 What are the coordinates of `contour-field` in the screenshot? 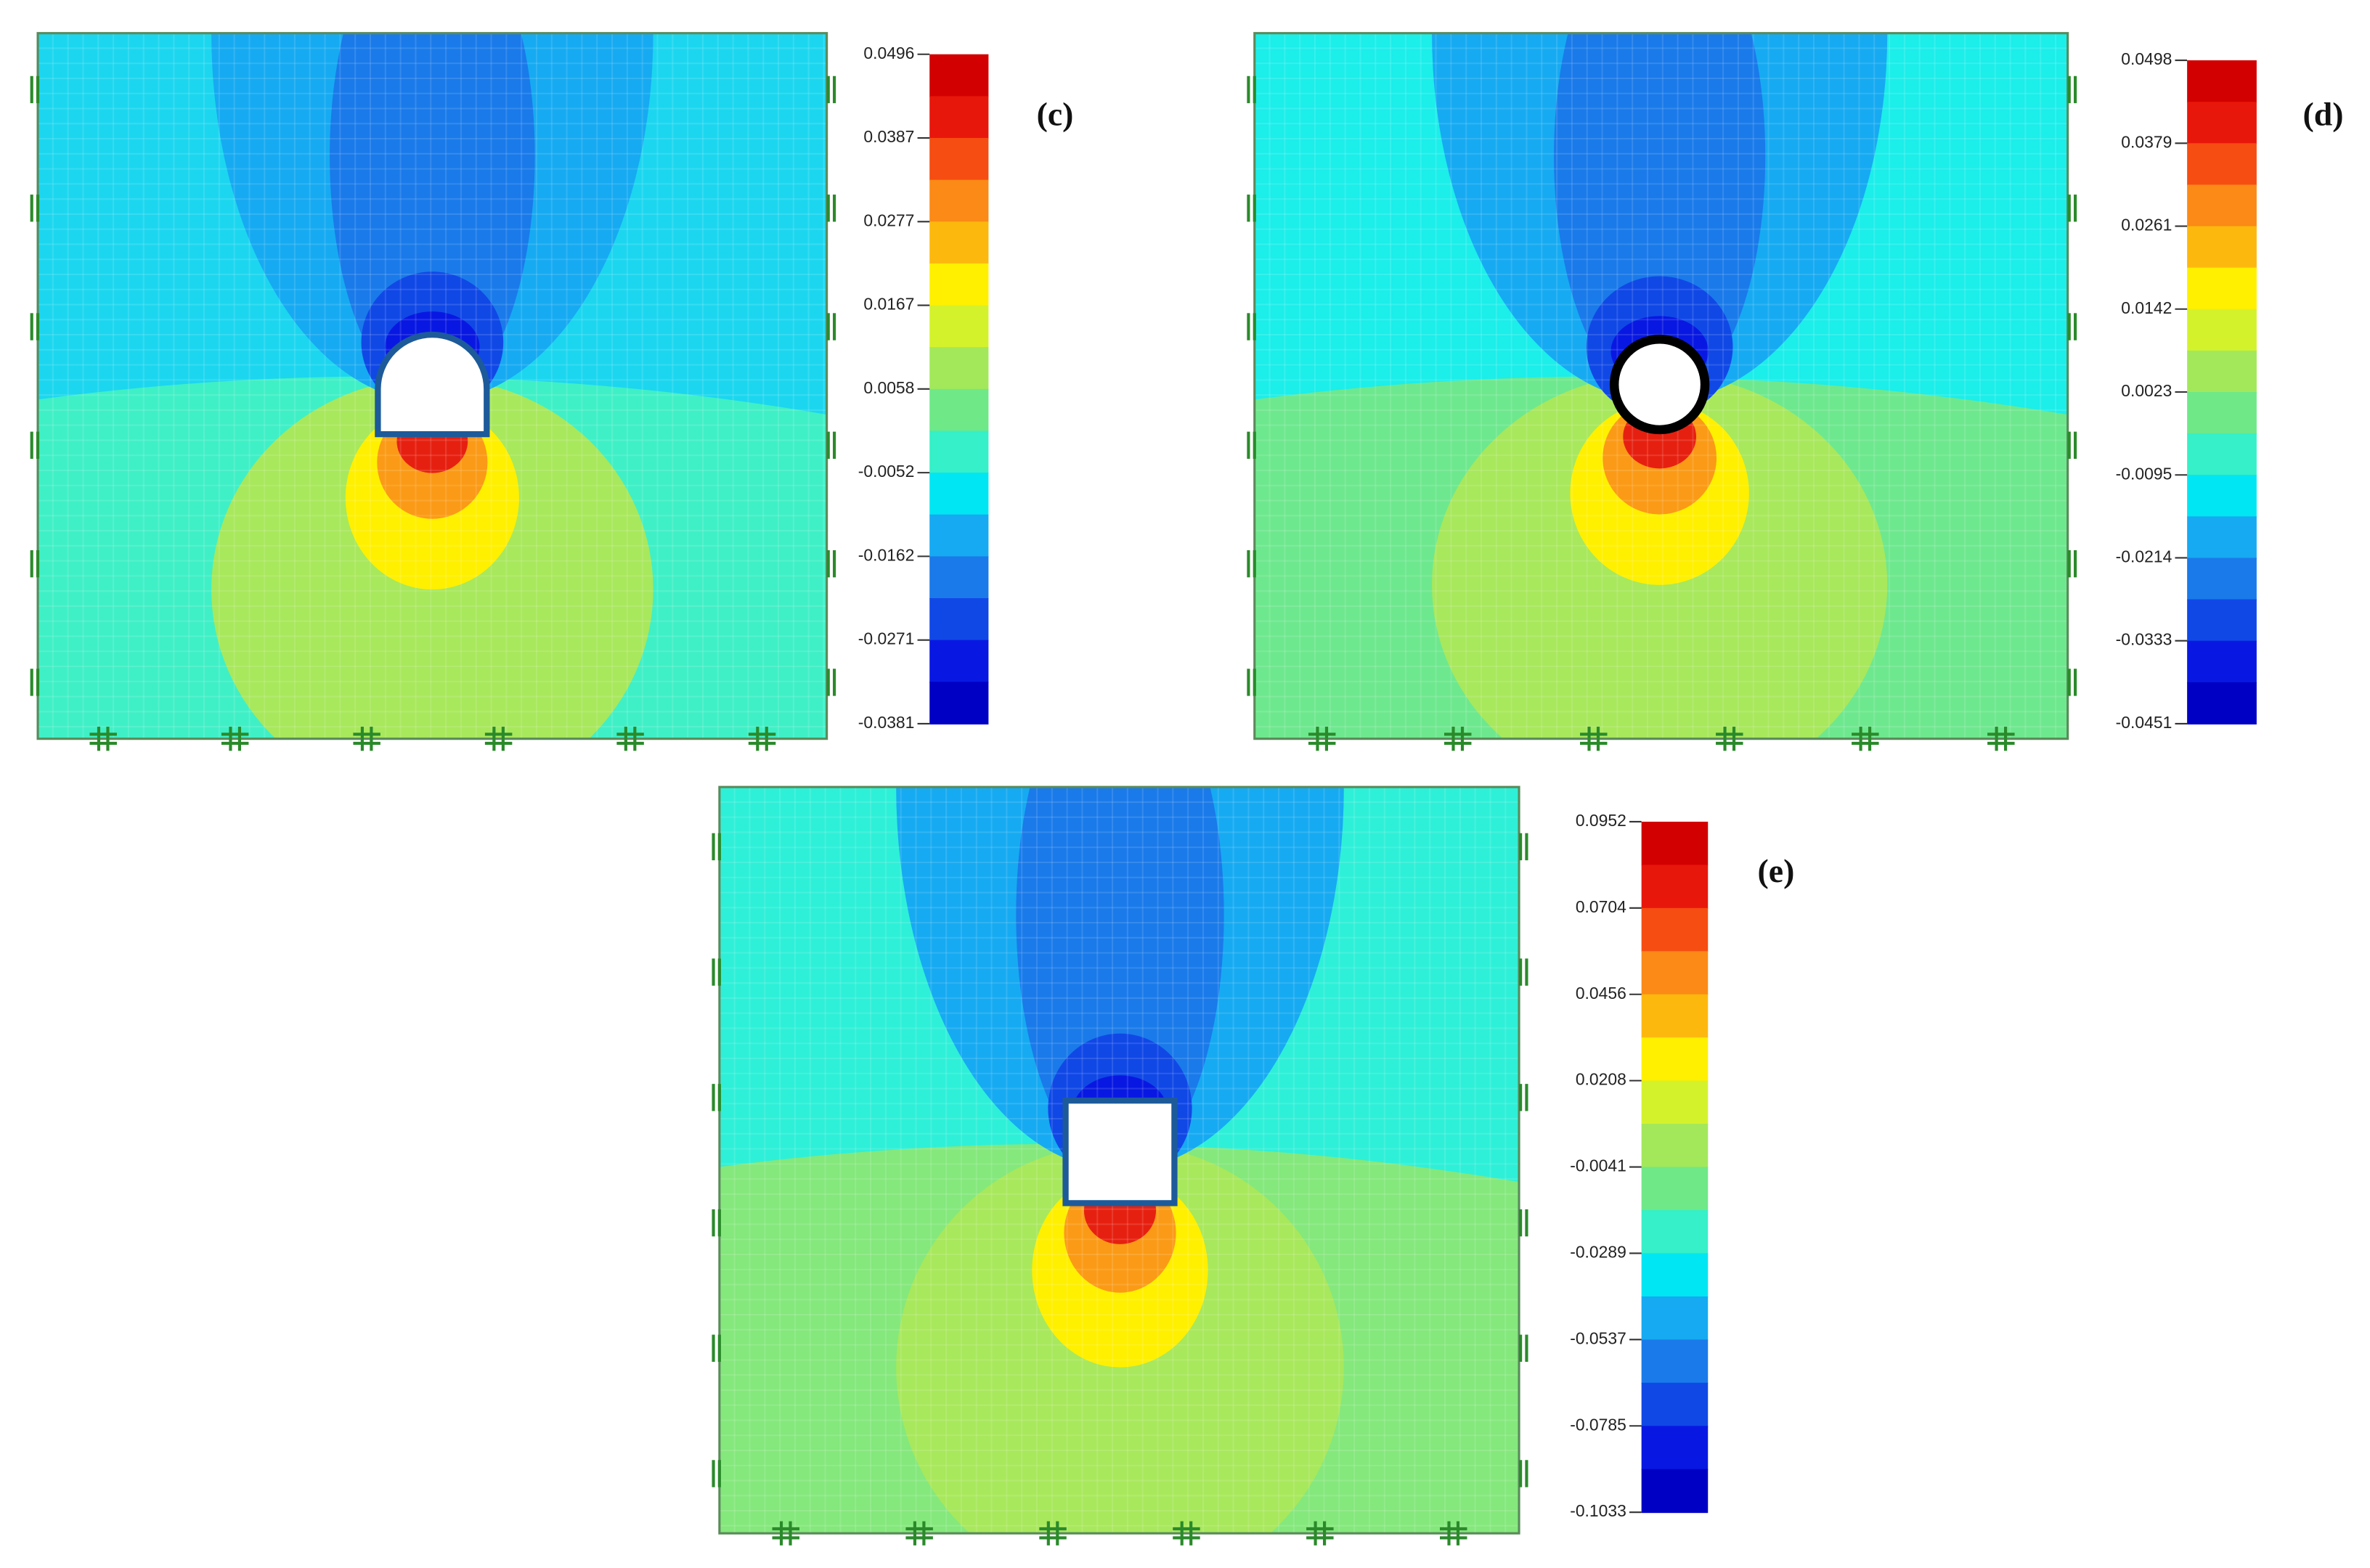 It's located at (432, 386).